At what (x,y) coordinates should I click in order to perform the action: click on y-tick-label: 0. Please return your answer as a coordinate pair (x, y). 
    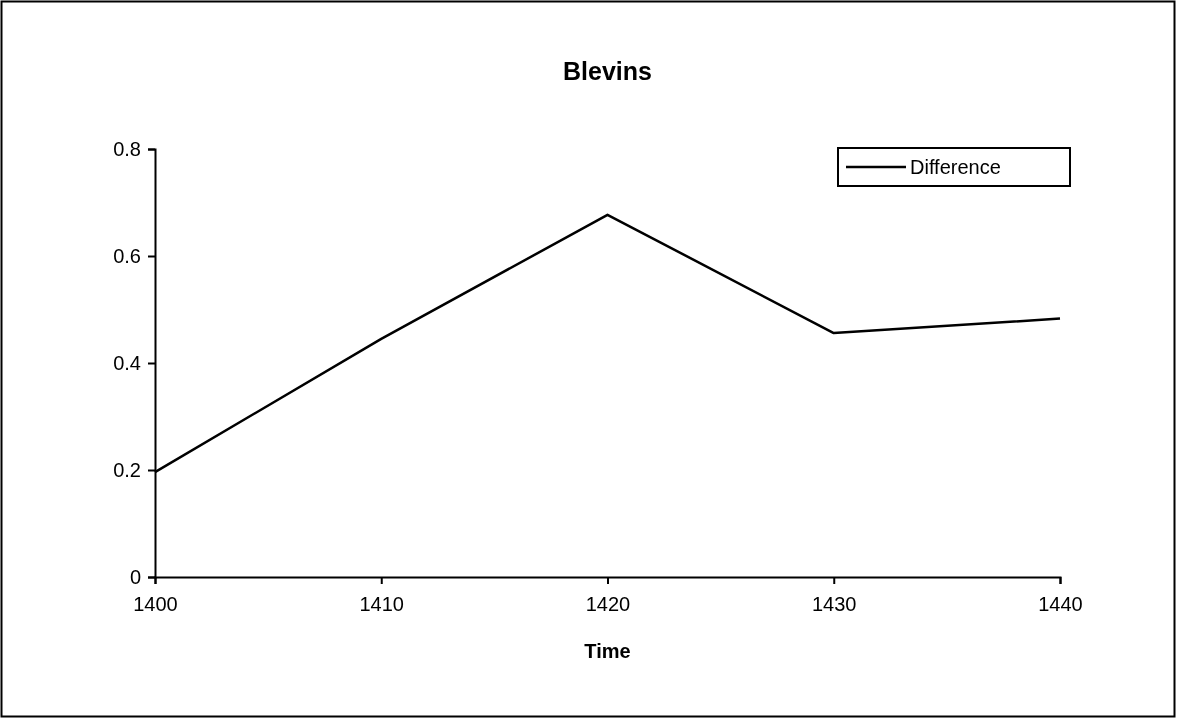
    Looking at the image, I should click on (135, 576).